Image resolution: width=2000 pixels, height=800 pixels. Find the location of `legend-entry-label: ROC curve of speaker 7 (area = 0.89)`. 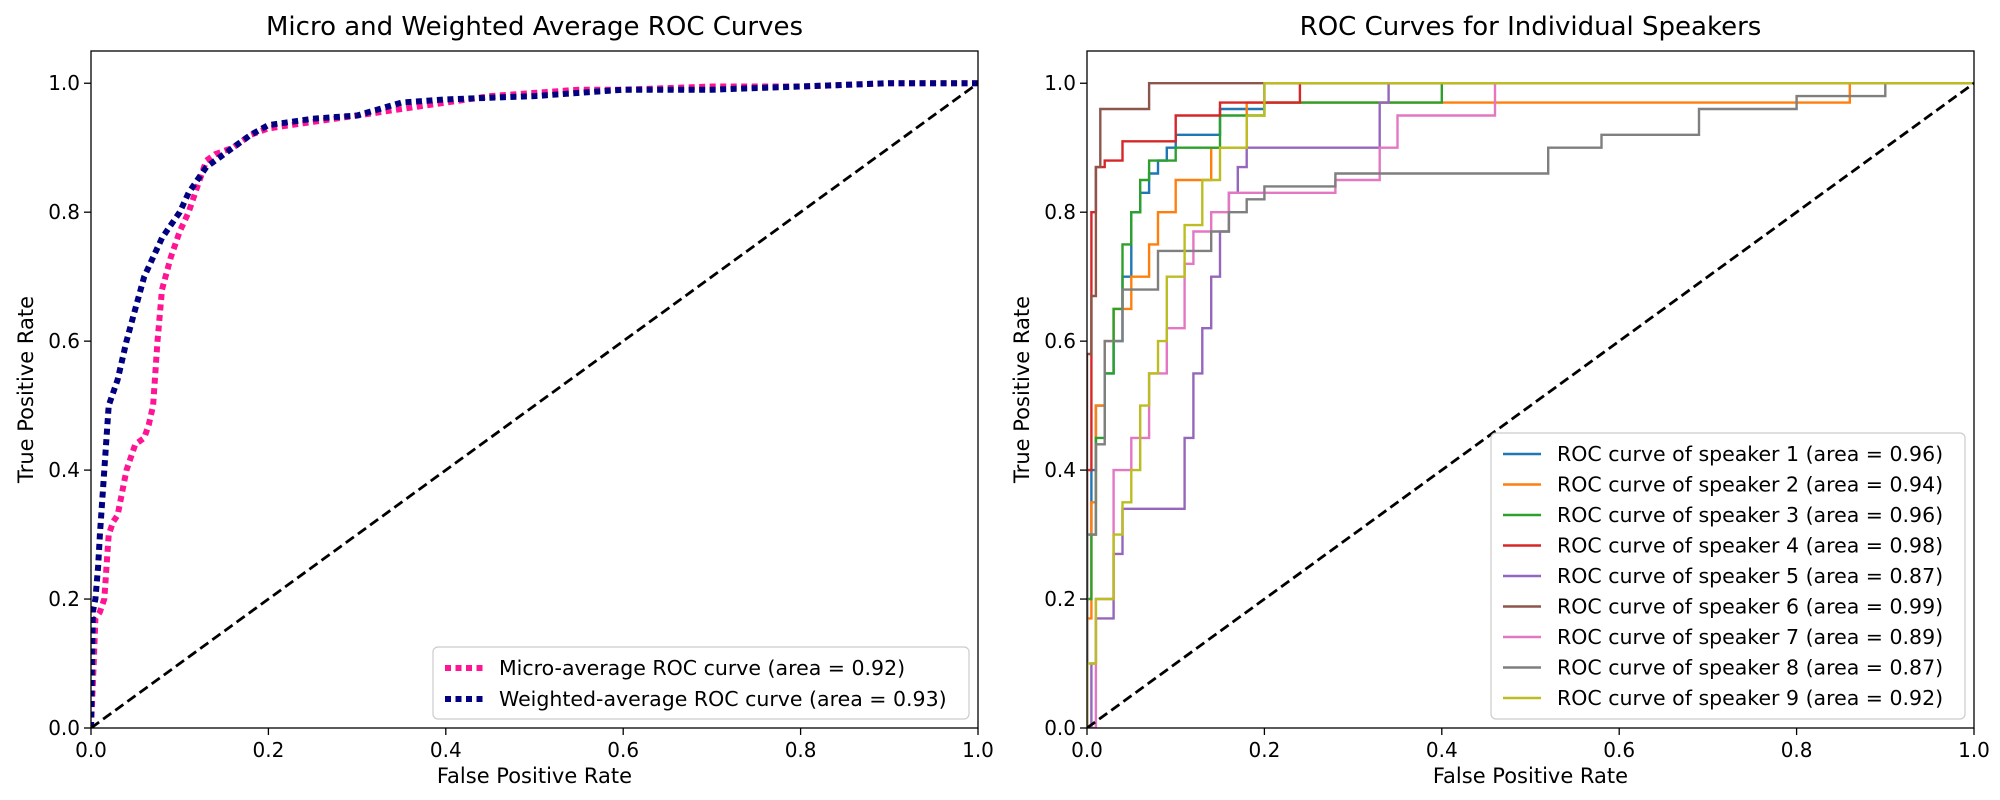

legend-entry-label: ROC curve of speaker 7 (area = 0.89) is located at coordinates (1750, 637).